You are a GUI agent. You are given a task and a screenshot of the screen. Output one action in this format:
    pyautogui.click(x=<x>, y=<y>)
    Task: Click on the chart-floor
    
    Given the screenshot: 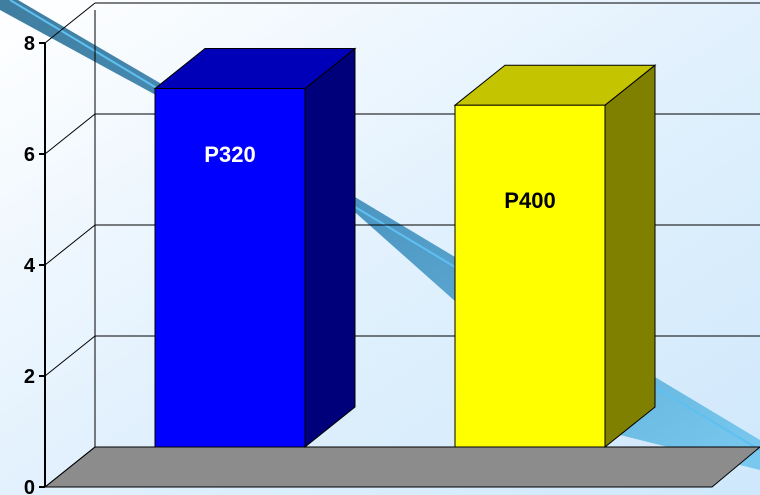 What is the action you would take?
    pyautogui.click(x=401, y=467)
    